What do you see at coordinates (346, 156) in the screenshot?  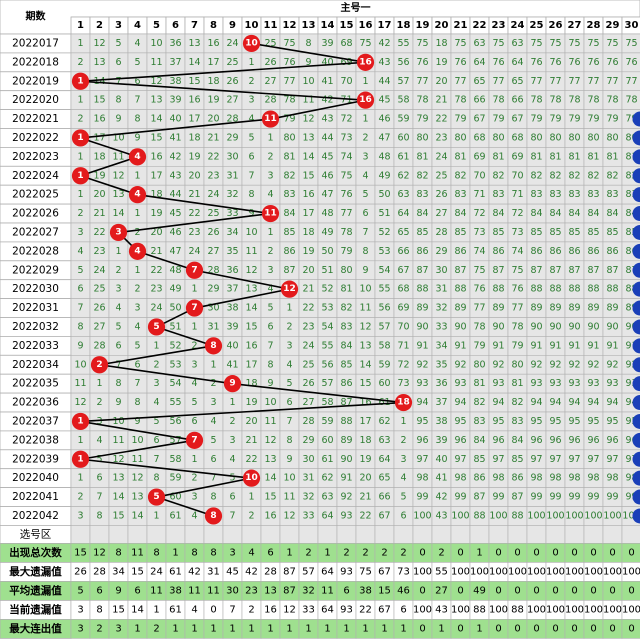 I see `omission-value: 74` at bounding box center [346, 156].